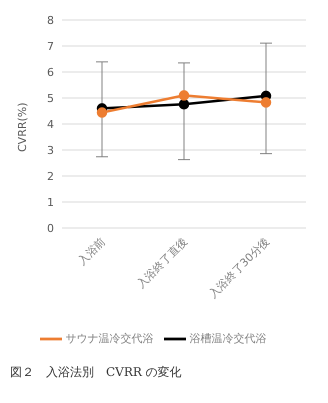 The height and width of the screenshot is (403, 328). Describe the element at coordinates (110, 339) in the screenshot. I see `legend-label: サウナ温冷交代浴` at that location.